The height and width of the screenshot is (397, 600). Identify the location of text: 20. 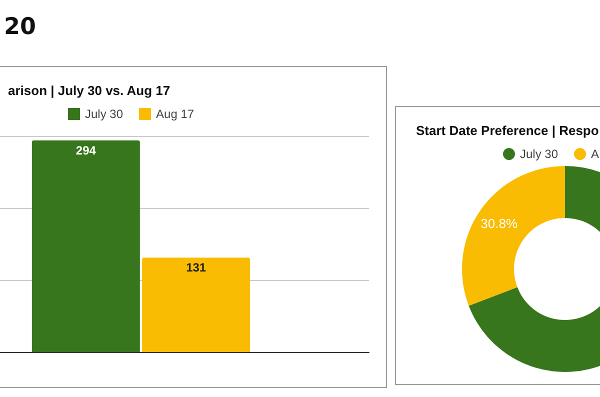
(20, 27).